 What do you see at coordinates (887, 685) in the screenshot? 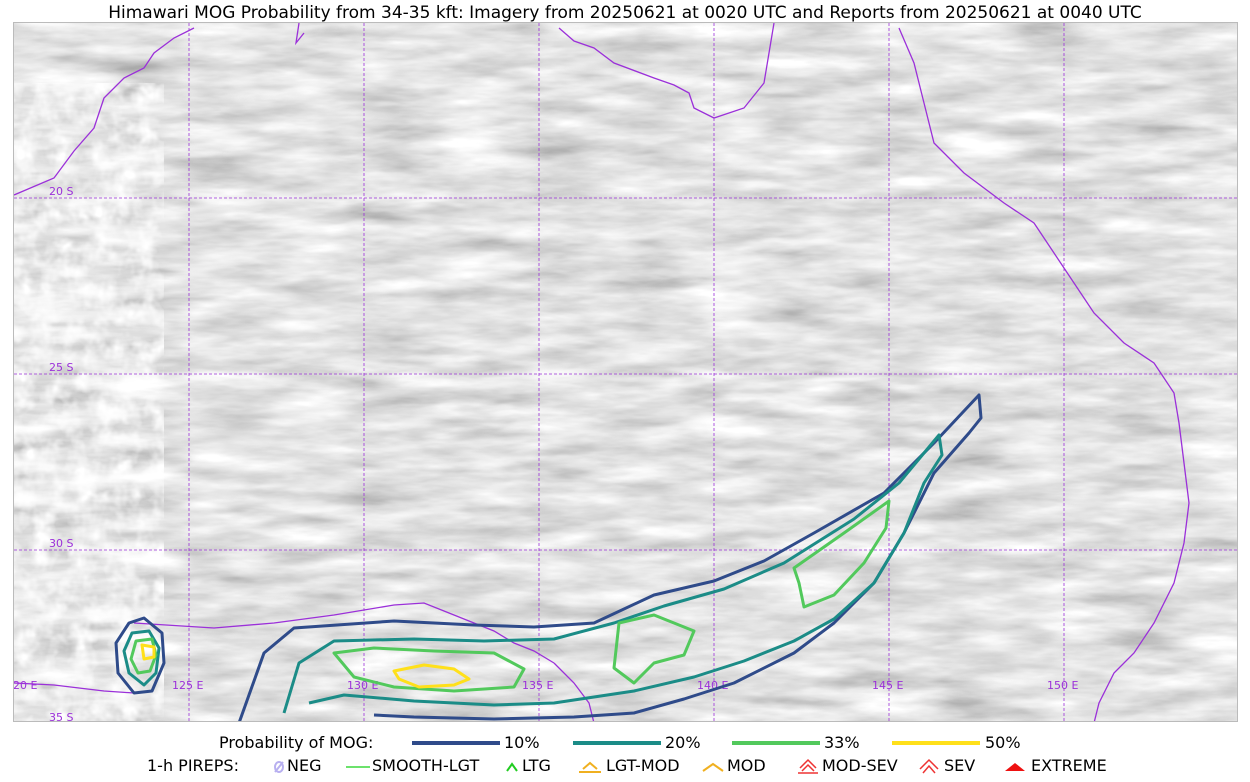
I see `lon-label: 145 E` at bounding box center [887, 685].